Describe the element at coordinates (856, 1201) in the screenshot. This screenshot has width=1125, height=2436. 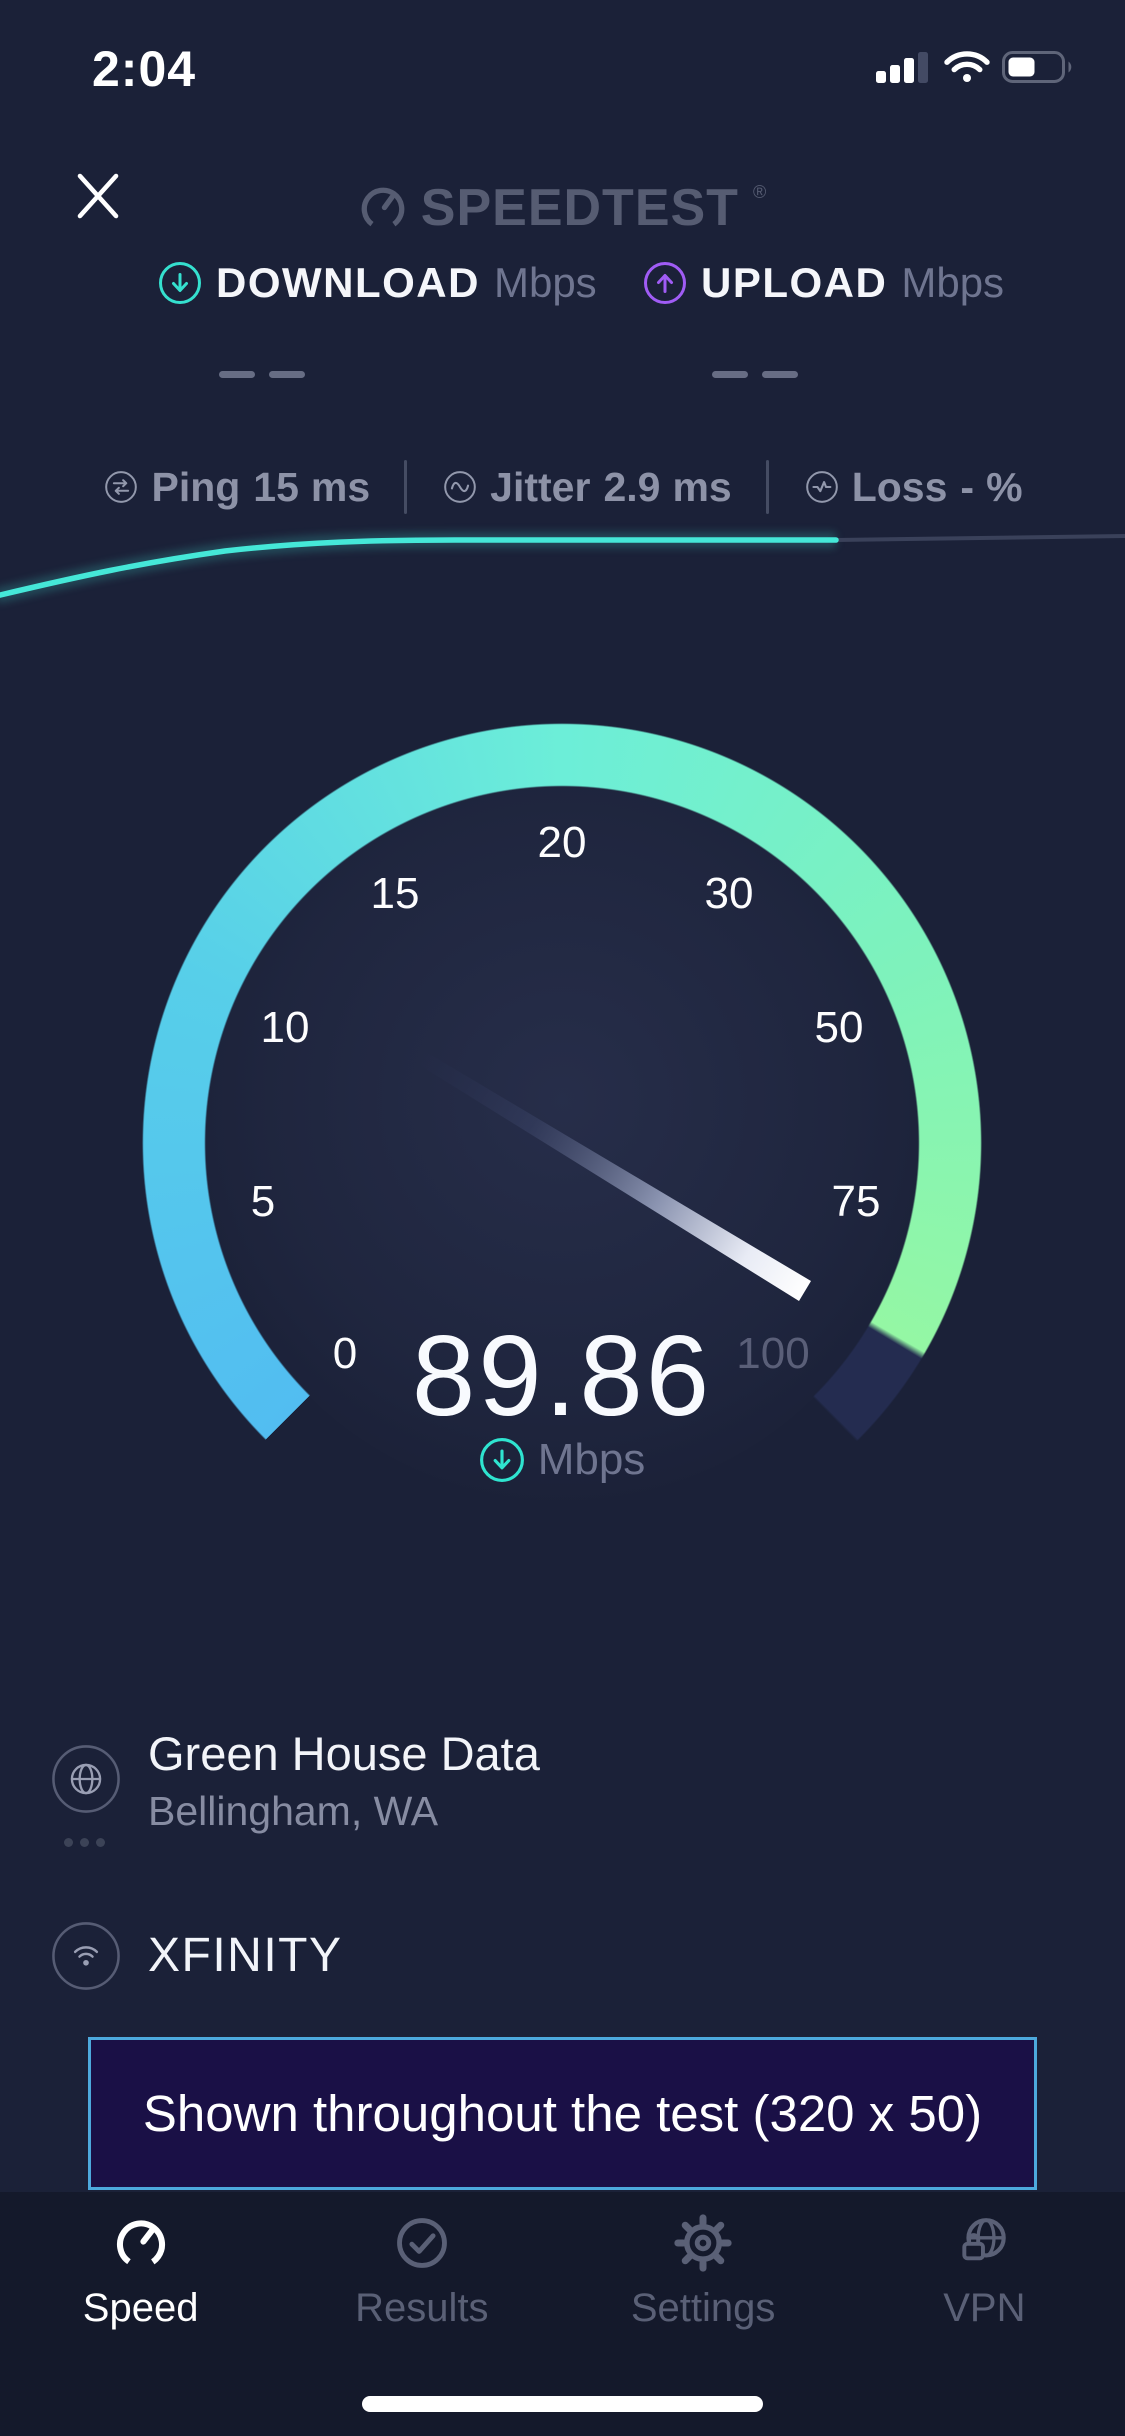
I see `gauge-tick: 75` at that location.